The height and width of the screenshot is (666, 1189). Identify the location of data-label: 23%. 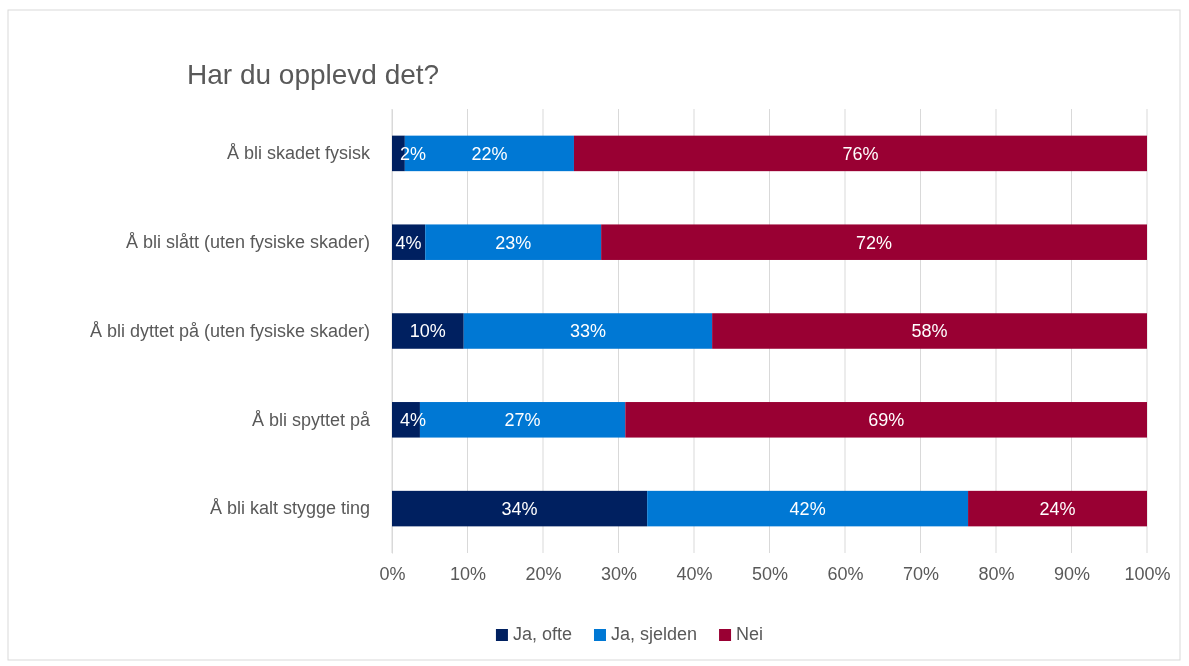
(513, 242).